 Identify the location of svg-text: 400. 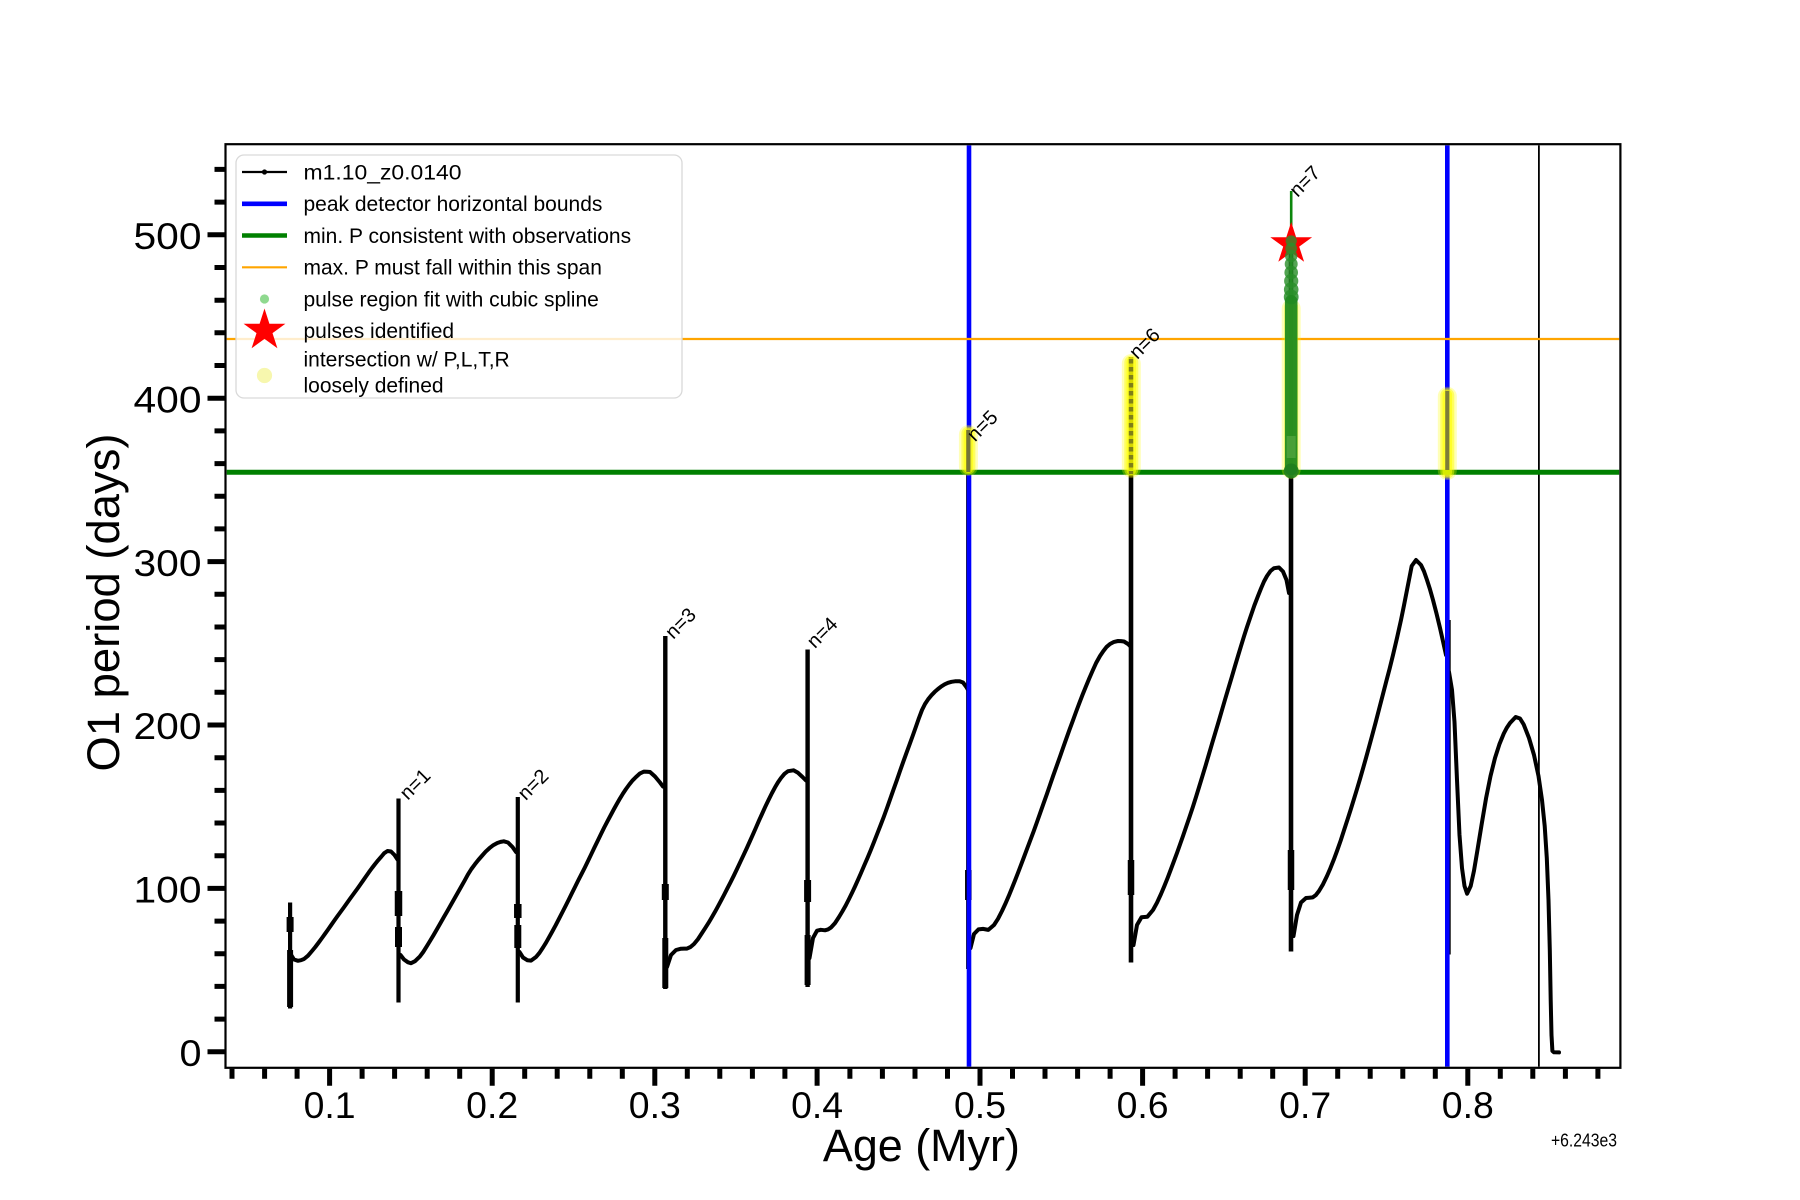
(168, 399).